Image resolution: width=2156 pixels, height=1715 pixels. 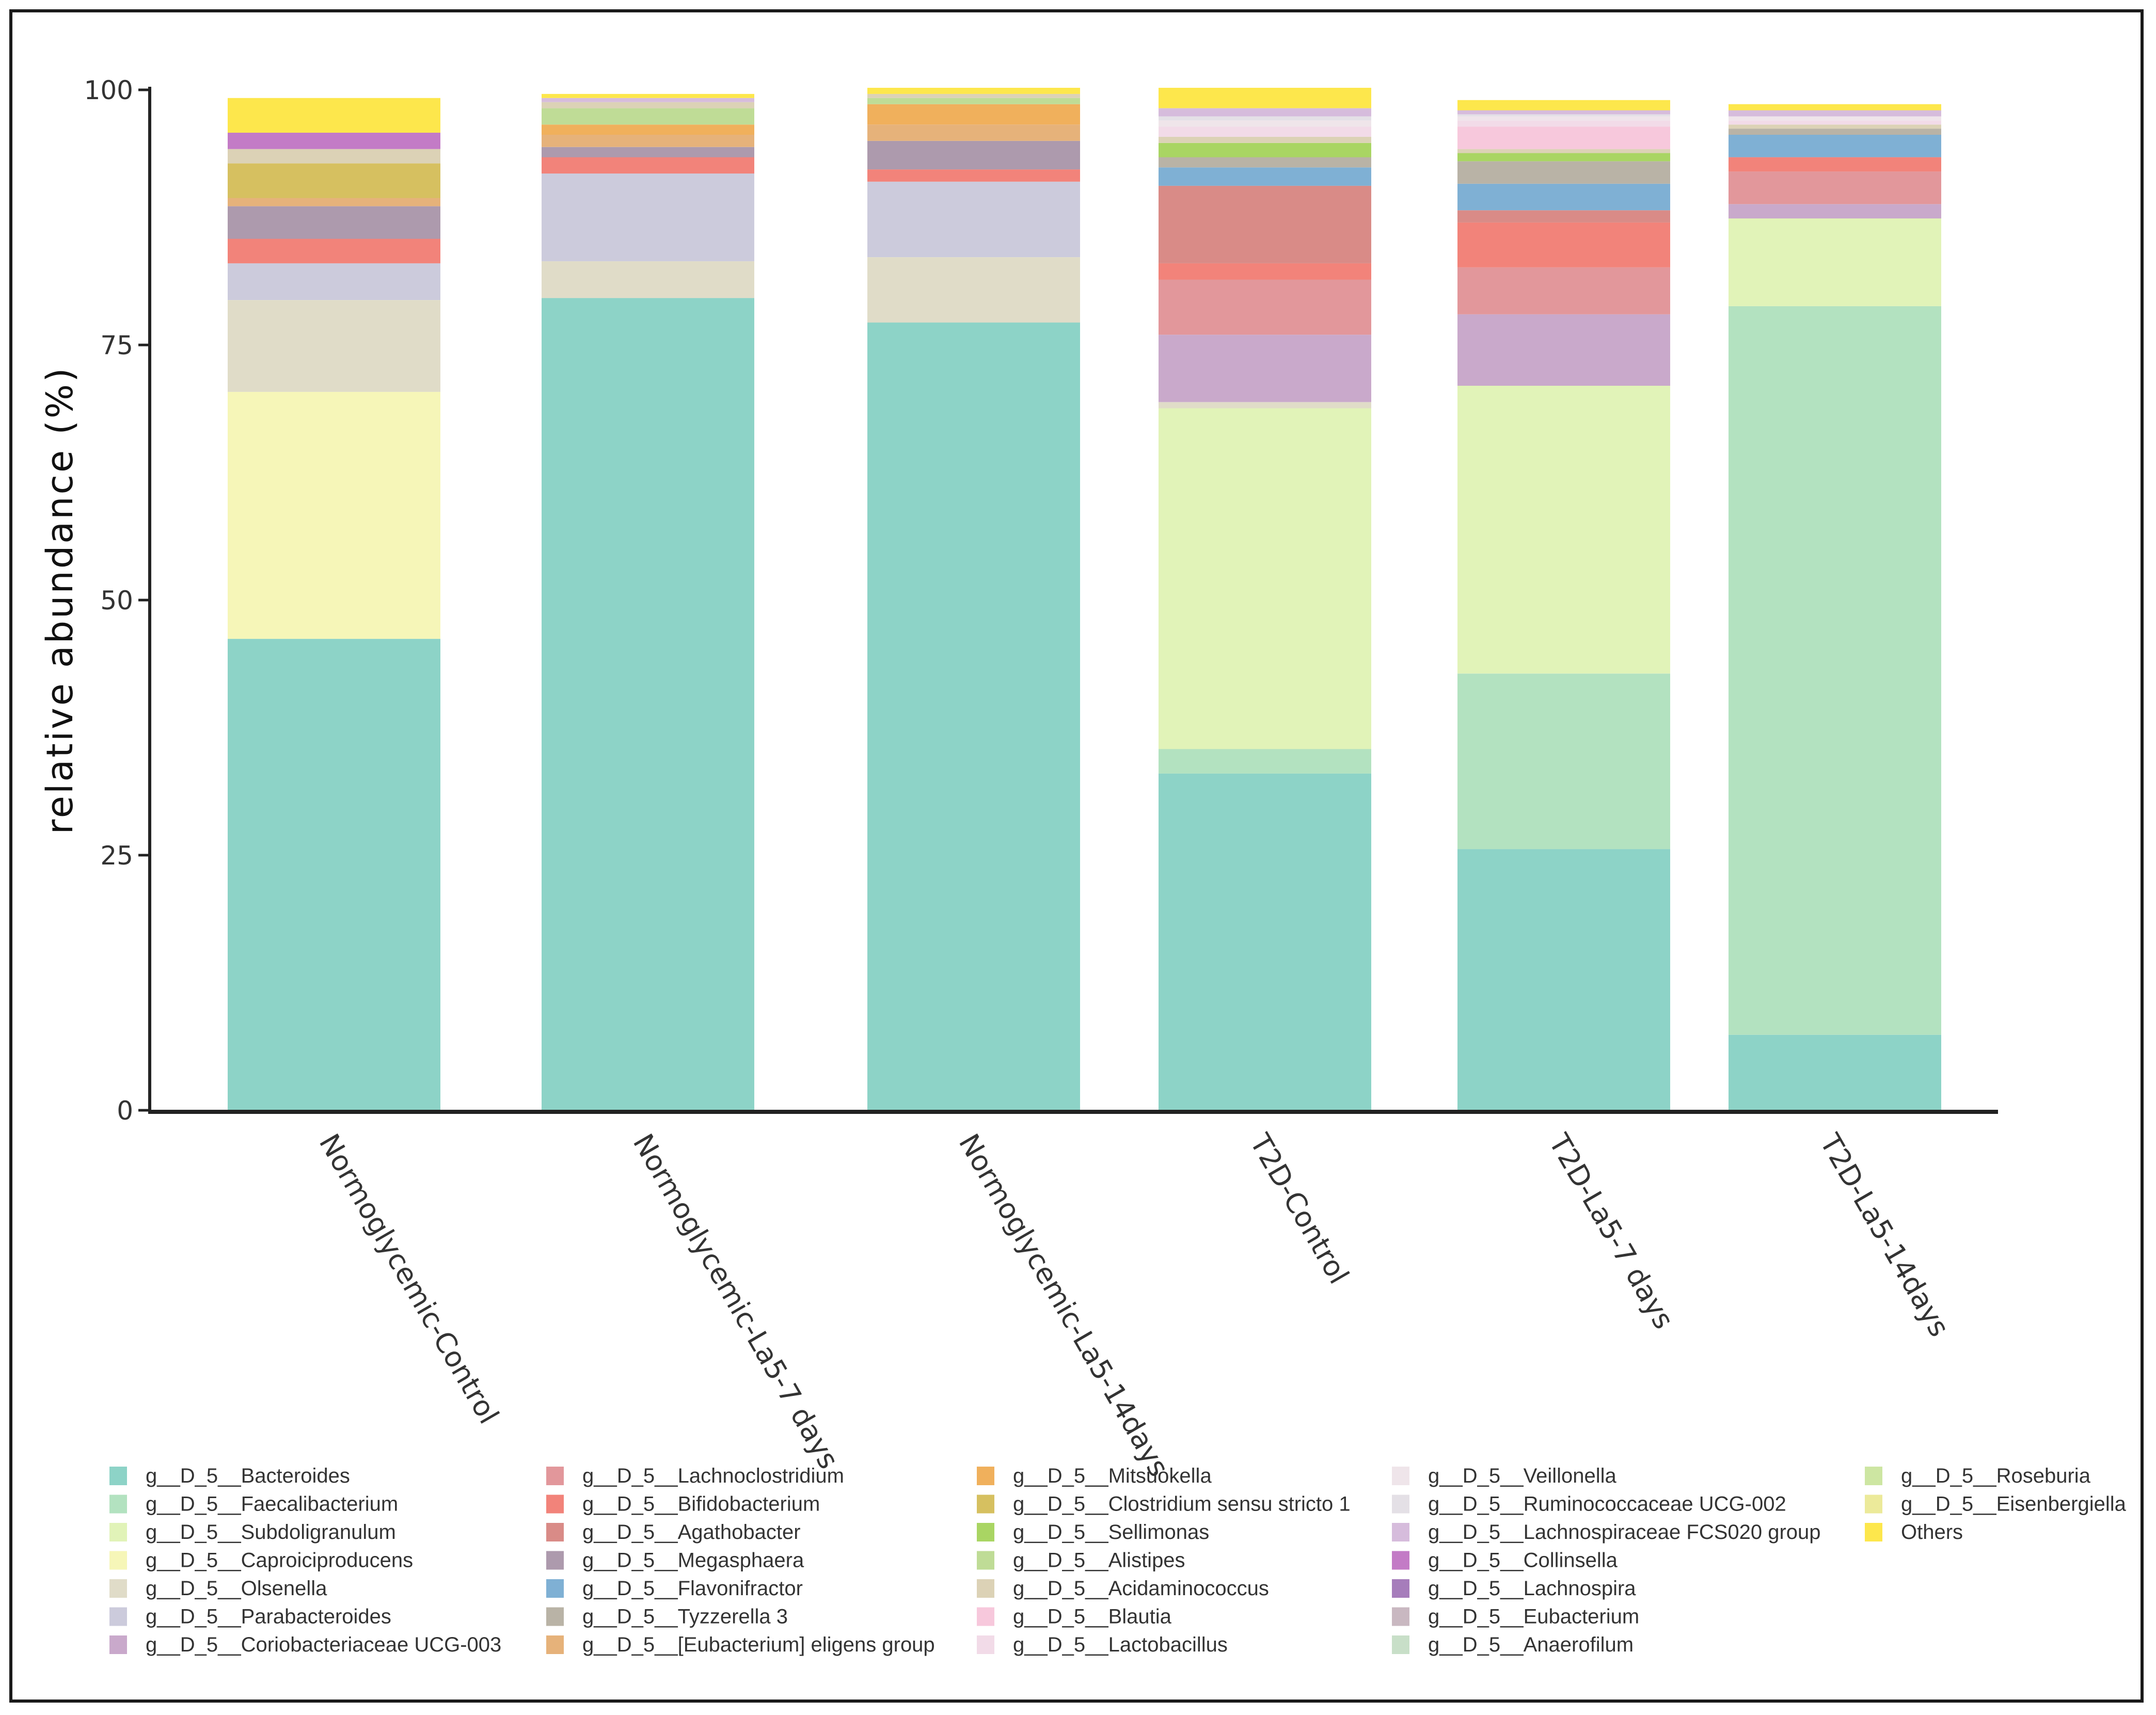 I want to click on y-tick-label: 50, so click(x=117, y=601).